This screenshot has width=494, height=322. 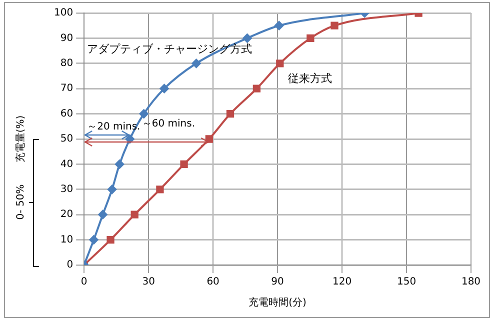 I want to click on x-tick-label: 150, so click(x=406, y=282).